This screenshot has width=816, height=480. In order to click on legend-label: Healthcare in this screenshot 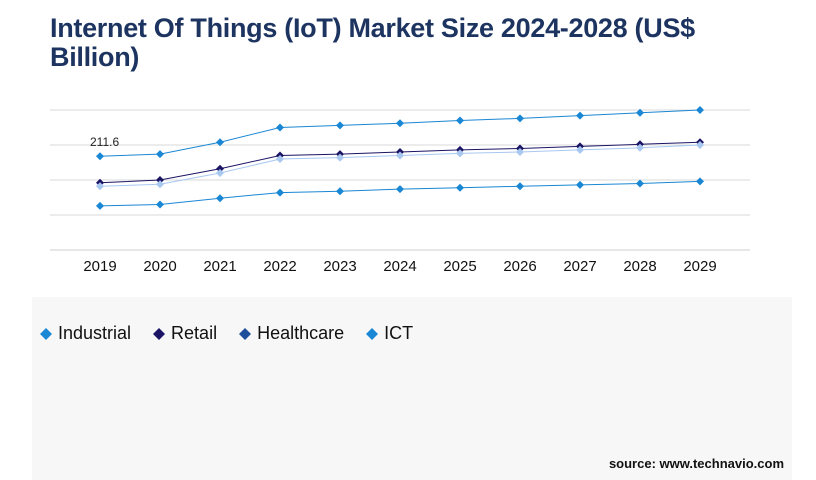, I will do `click(301, 333)`.